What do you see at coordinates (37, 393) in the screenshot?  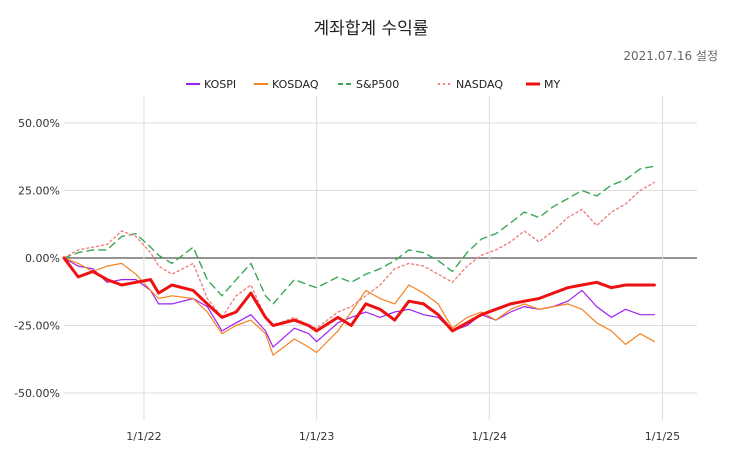 I see `y-tick-label: -50.00%` at bounding box center [37, 393].